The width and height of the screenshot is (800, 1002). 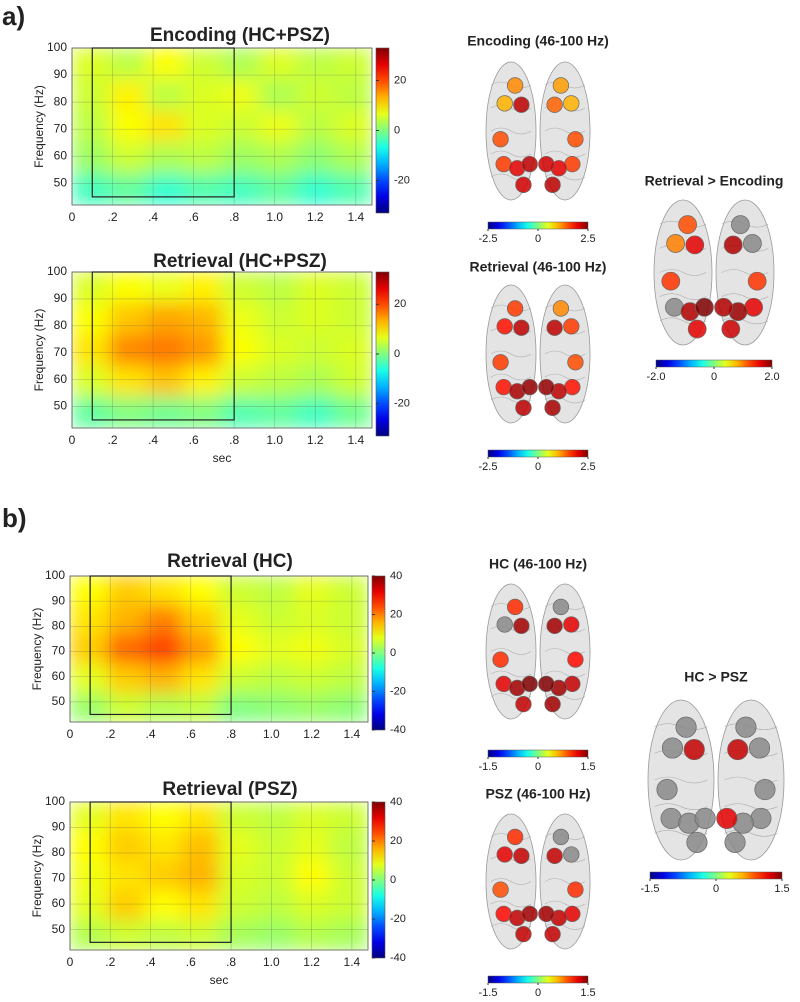 I want to click on heatmap-cells, so click(x=222, y=350).